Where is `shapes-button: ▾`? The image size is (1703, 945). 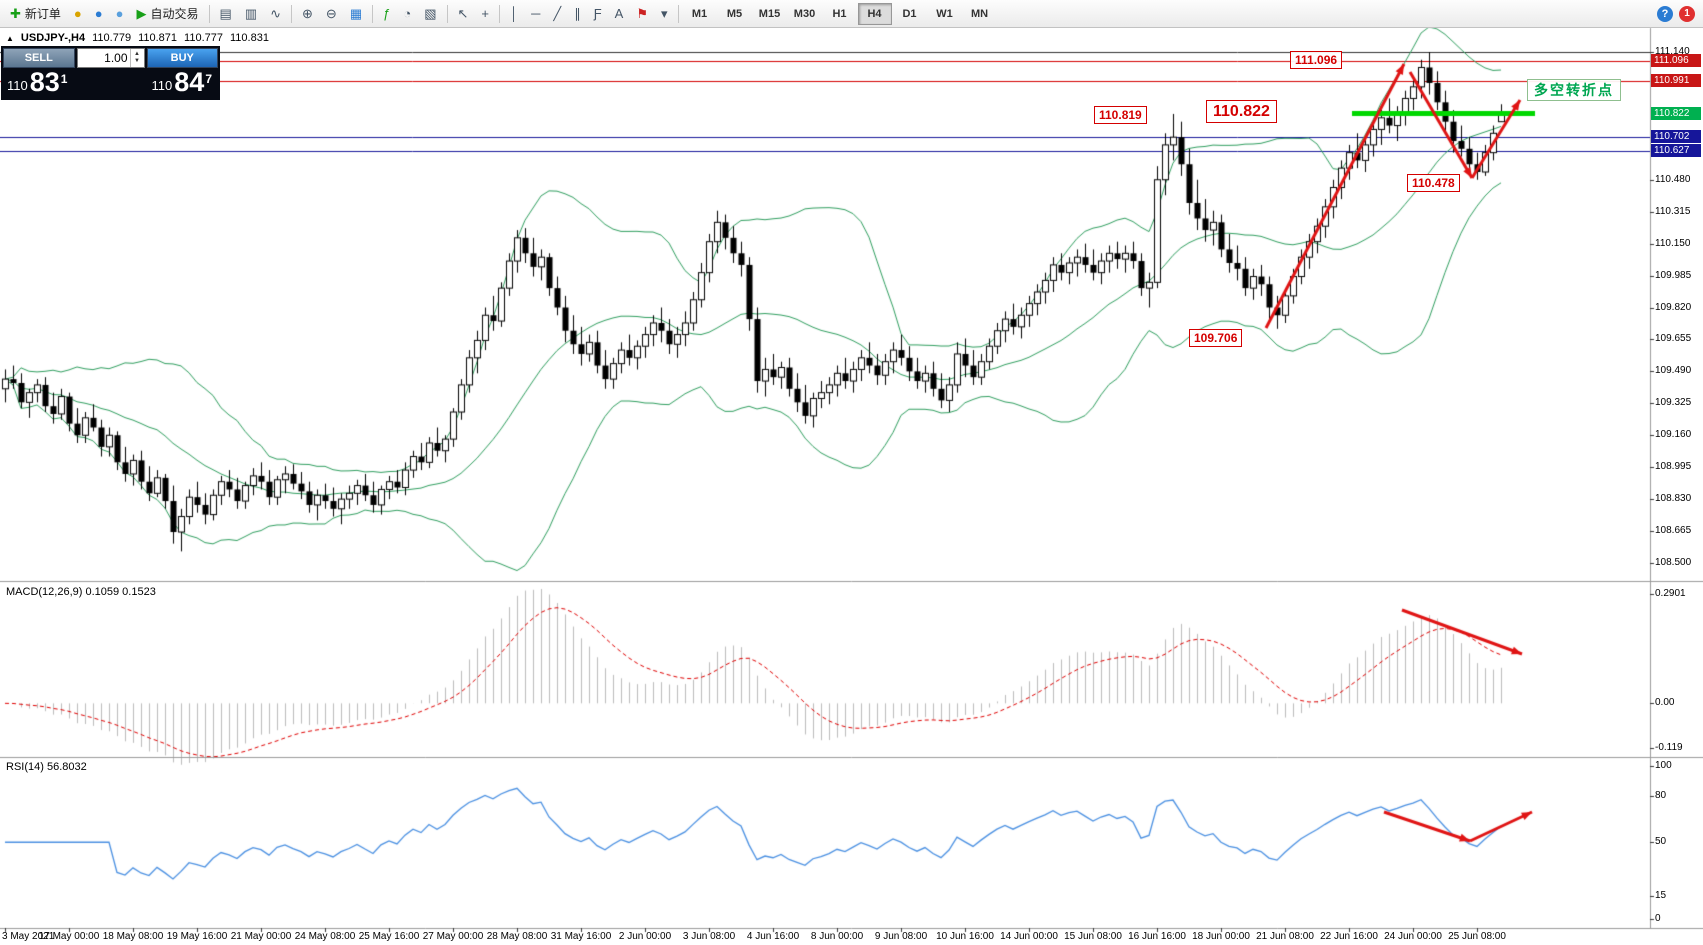 shapes-button: ▾ is located at coordinates (664, 14).